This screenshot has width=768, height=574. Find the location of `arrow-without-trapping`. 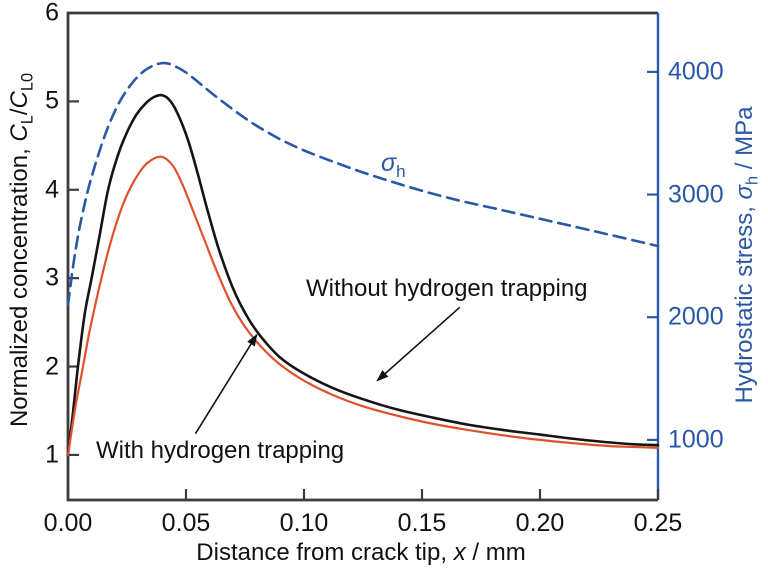

arrow-without-trapping is located at coordinates (418, 344).